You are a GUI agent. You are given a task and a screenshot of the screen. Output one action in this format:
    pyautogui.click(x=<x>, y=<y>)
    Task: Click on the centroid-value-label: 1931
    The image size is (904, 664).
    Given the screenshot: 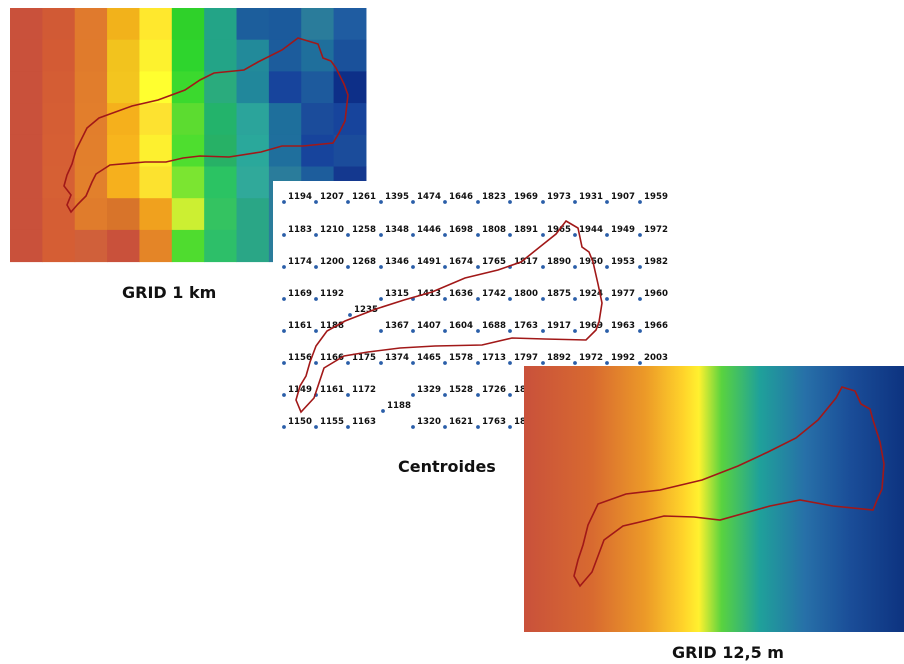 What is the action you would take?
    pyautogui.click(x=591, y=197)
    